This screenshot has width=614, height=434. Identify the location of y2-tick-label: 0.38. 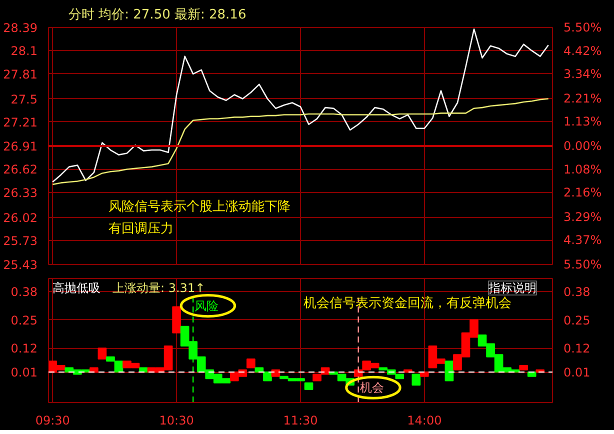
(577, 292).